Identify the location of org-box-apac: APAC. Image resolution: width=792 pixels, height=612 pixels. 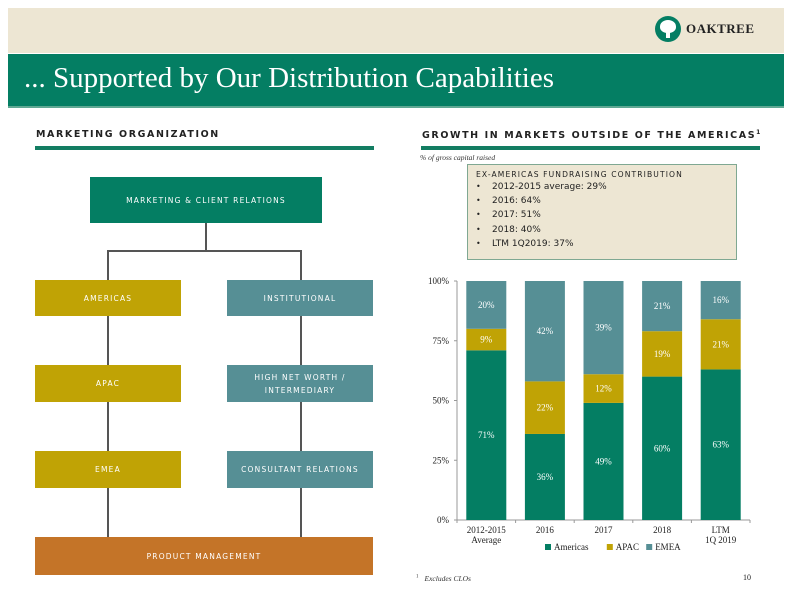
(108, 383).